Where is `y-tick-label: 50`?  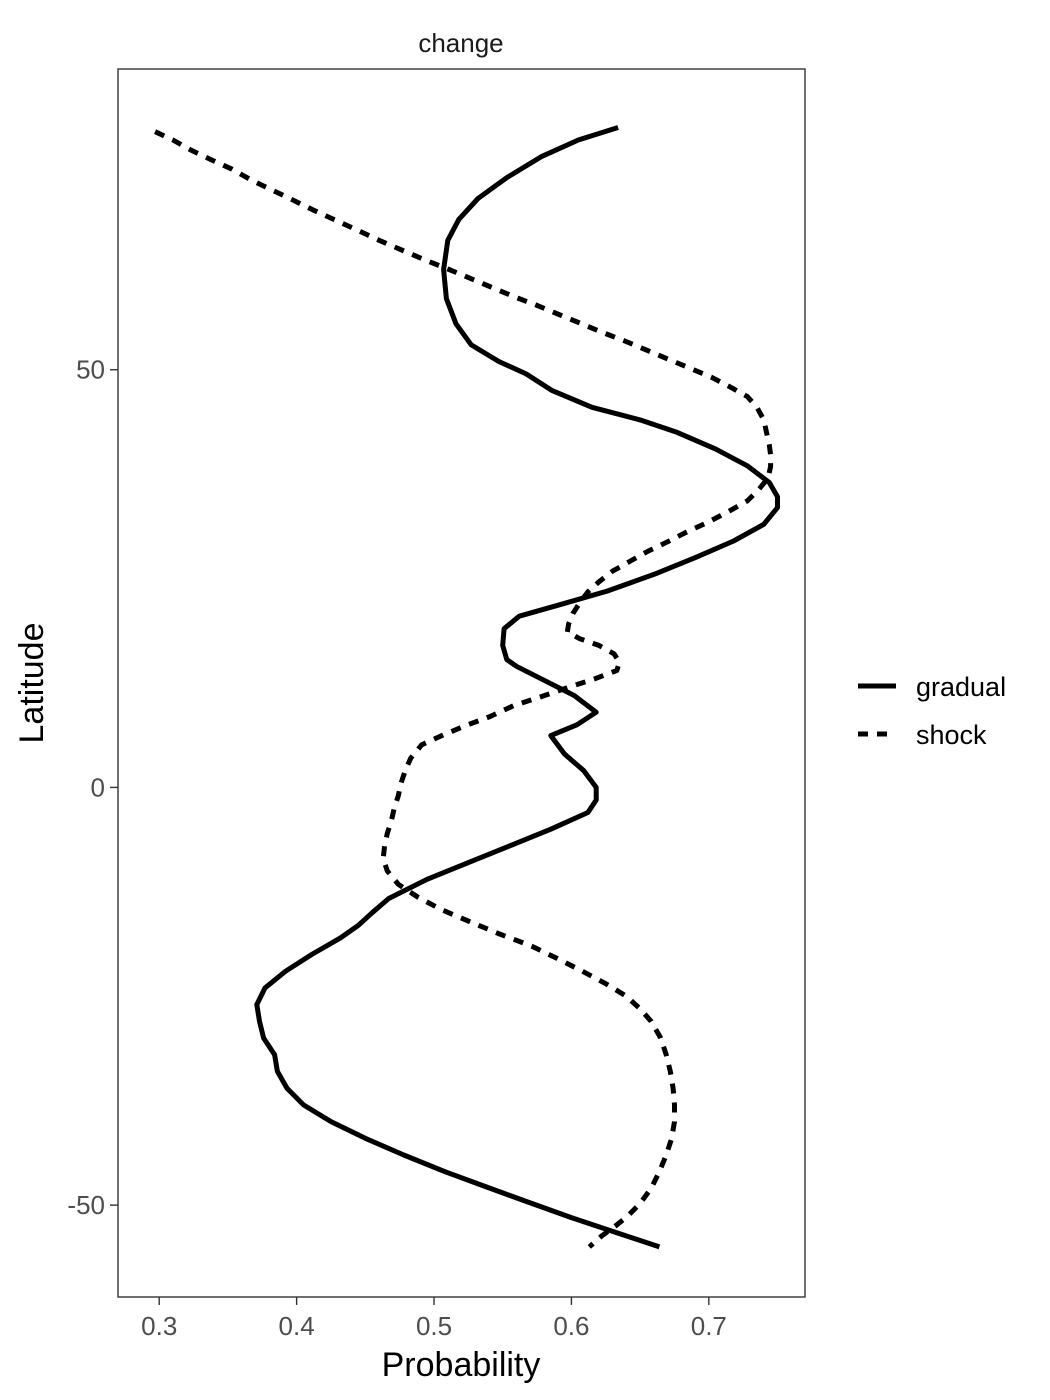
y-tick-label: 50 is located at coordinates (90, 370).